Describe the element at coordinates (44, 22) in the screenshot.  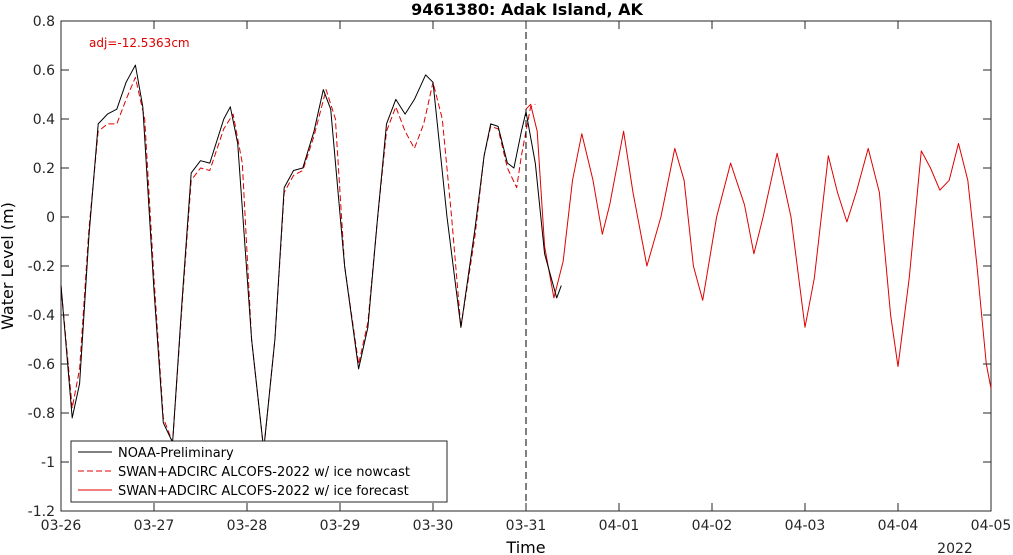
I see `y-tick-label: 0.8` at that location.